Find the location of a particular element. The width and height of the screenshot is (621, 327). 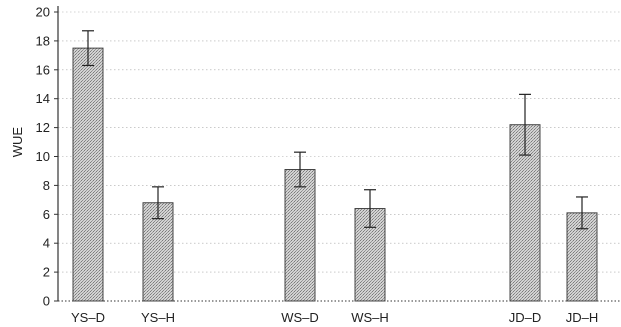

y-tick-label: 12 is located at coordinates (43, 127).